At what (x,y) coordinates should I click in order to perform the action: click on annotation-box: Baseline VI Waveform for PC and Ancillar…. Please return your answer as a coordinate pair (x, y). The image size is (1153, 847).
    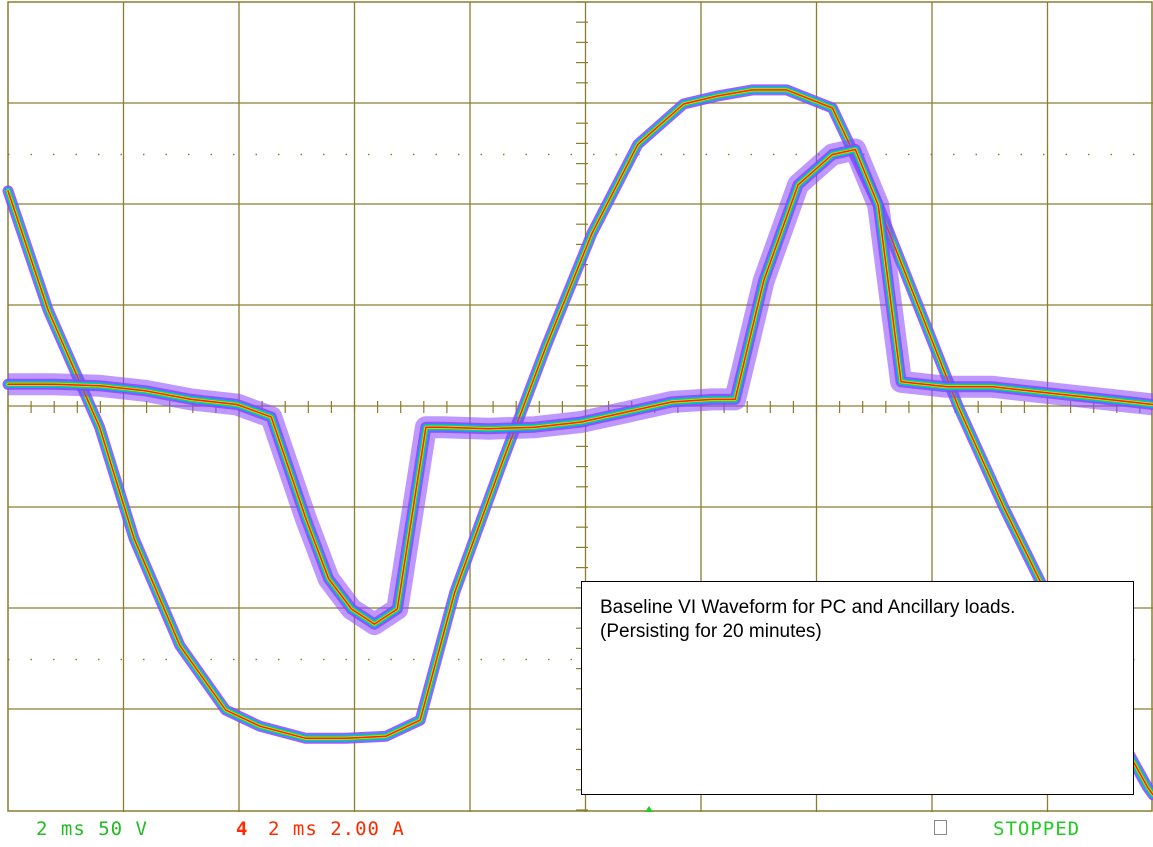
    Looking at the image, I should click on (857, 688).